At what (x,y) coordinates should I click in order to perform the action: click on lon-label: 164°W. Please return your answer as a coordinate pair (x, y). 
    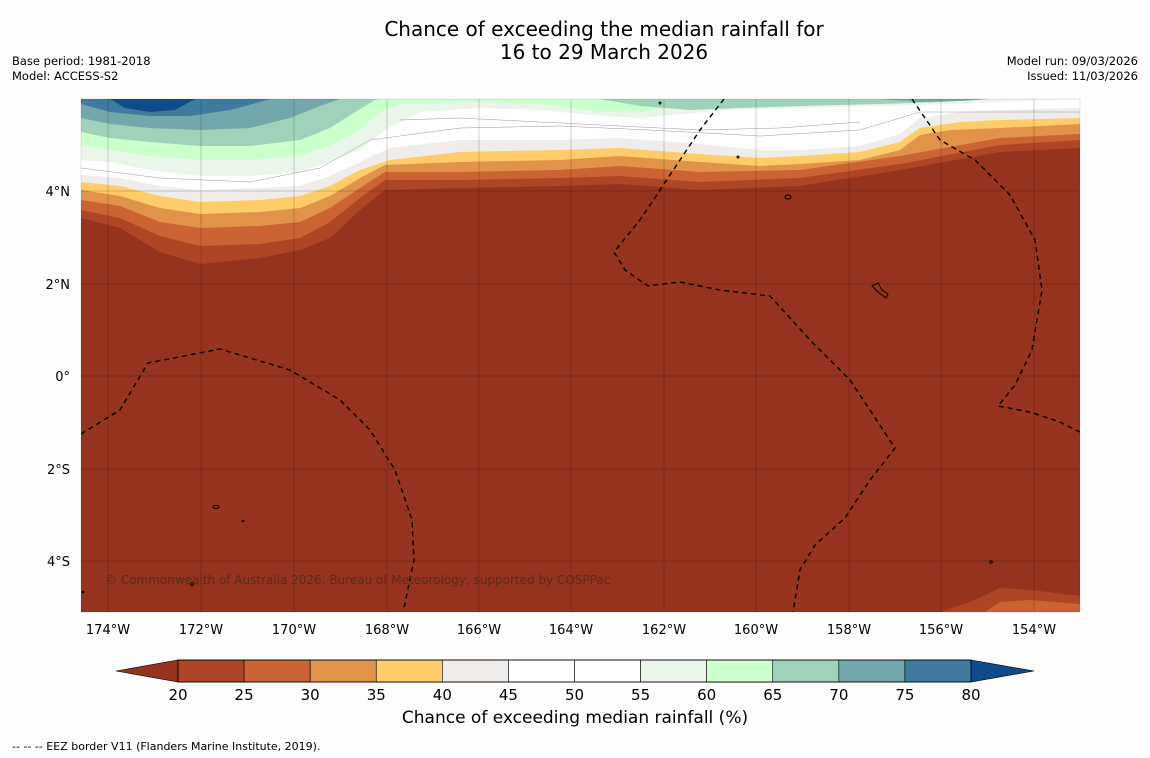
    Looking at the image, I should click on (571, 630).